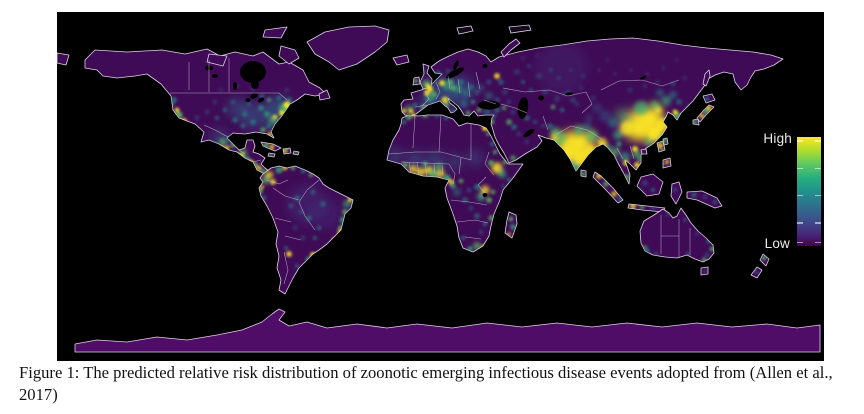 This screenshot has width=864, height=414. What do you see at coordinates (215, 76) in the screenshot?
I see `great-slave-lake` at bounding box center [215, 76].